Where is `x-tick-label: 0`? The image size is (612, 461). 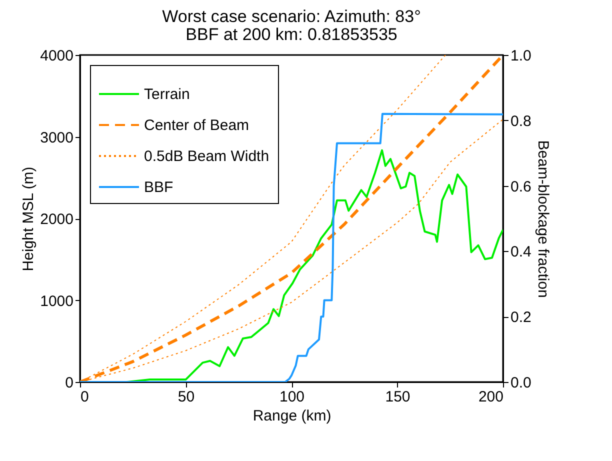 x-tick-label: 0 is located at coordinates (84, 397).